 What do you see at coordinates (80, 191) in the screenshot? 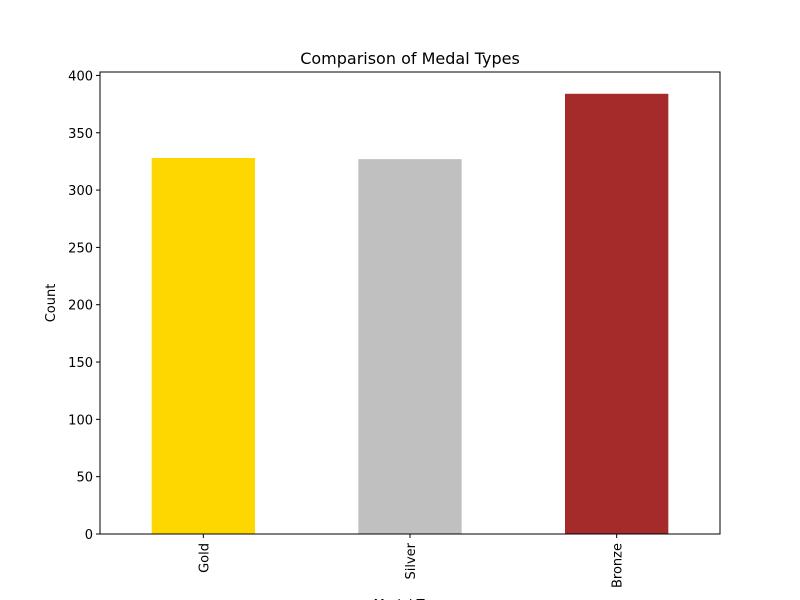
I see `y-tick-label: 300` at bounding box center [80, 191].